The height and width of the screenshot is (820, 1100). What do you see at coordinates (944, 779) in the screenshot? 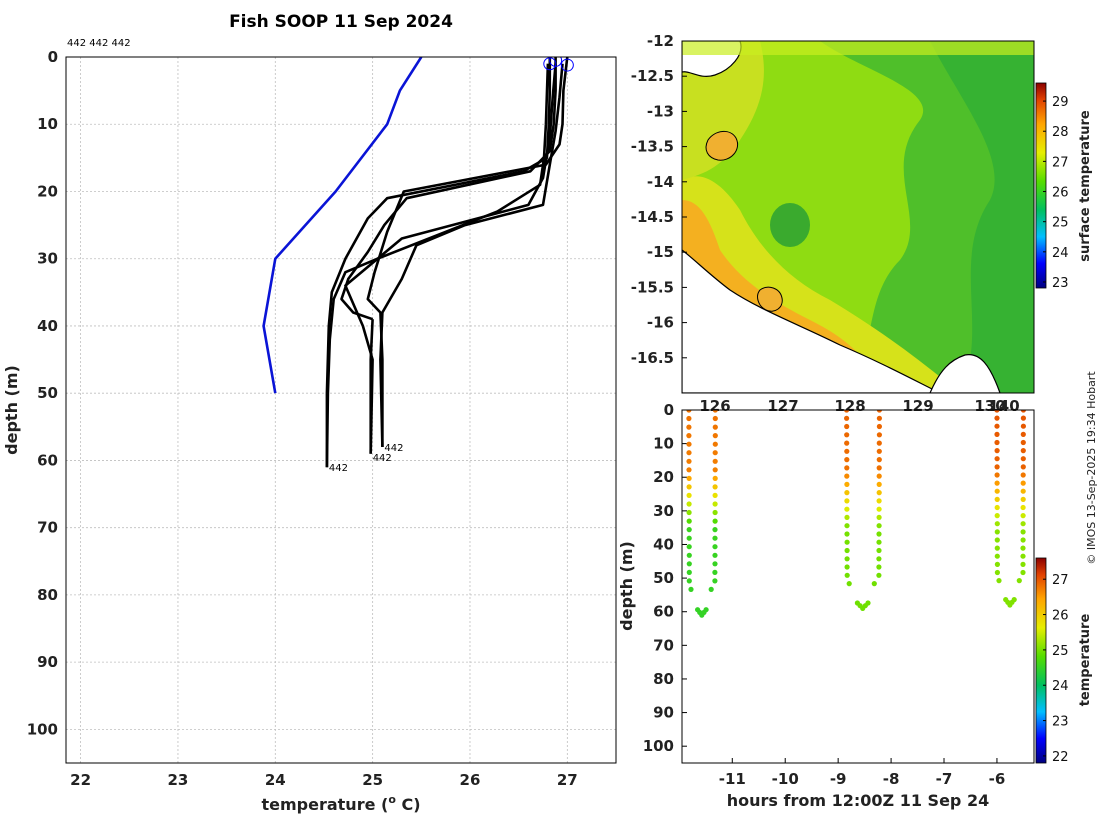
I see `td-x-tick-label: -7` at bounding box center [944, 779].